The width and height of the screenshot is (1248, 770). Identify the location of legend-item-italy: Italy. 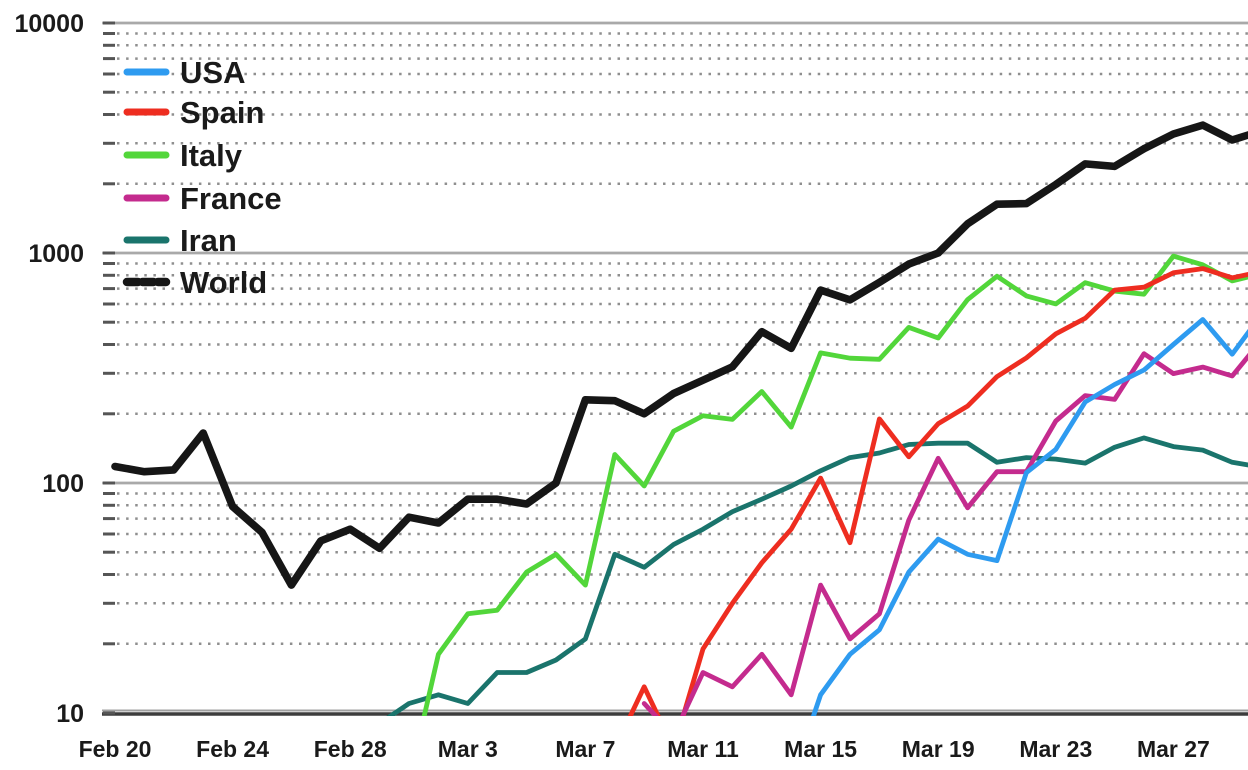
(183, 155).